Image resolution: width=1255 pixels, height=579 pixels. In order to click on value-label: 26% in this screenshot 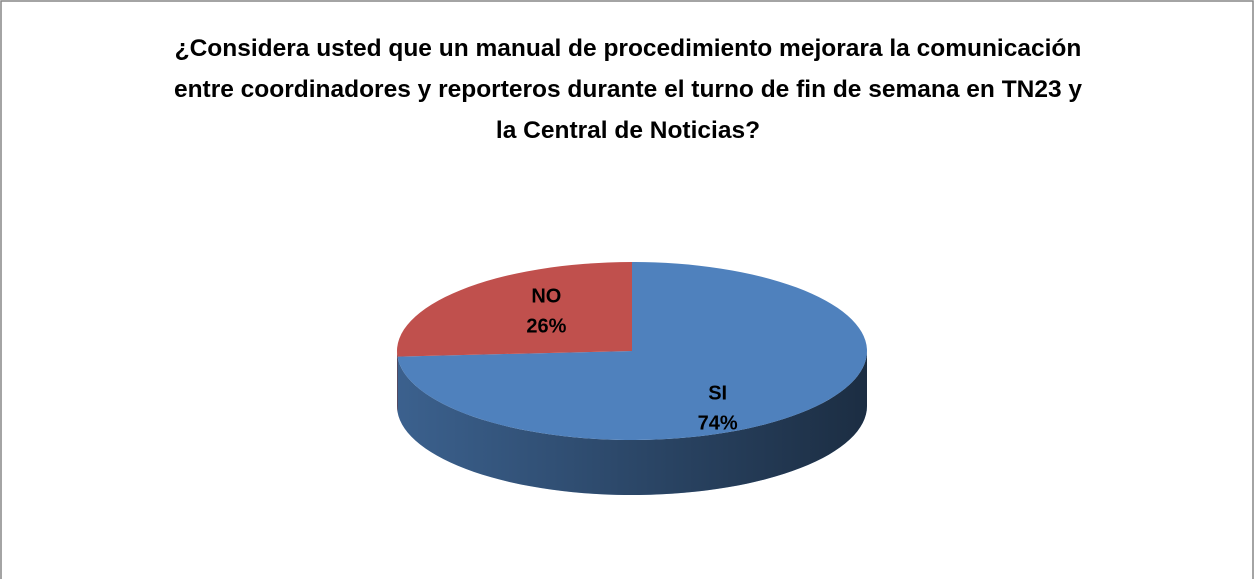, I will do `click(546, 326)`.